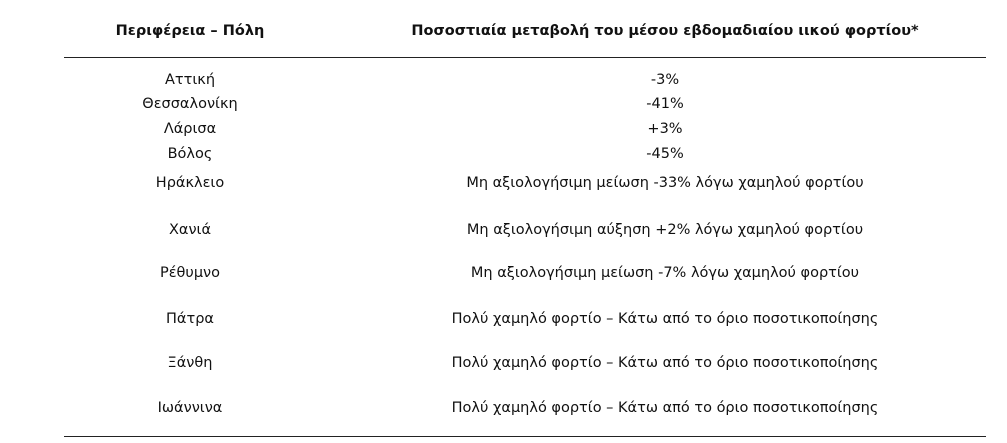 The width and height of the screenshot is (1007, 443). What do you see at coordinates (190, 154) in the screenshot?
I see `city-cell: Βόλος` at bounding box center [190, 154].